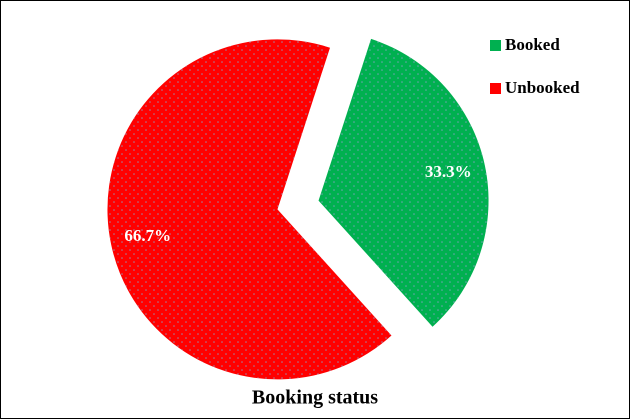 The height and width of the screenshot is (419, 630). Describe the element at coordinates (448, 171) in the screenshot. I see `data-label: 33.3%` at that location.